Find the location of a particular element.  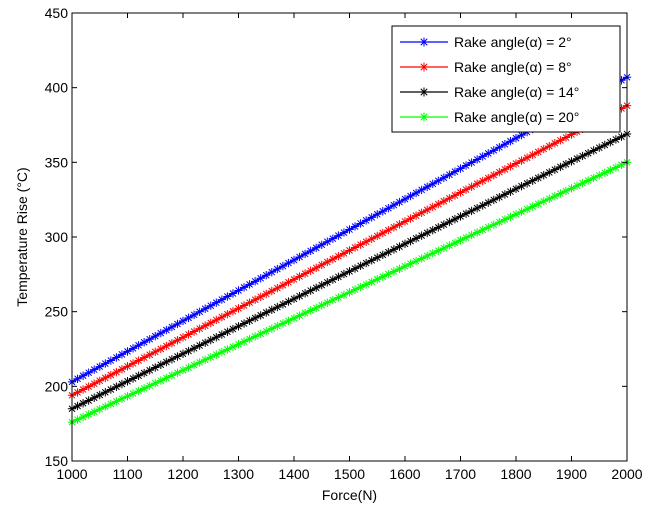

y-tick-label: 250 is located at coordinates (57, 312).